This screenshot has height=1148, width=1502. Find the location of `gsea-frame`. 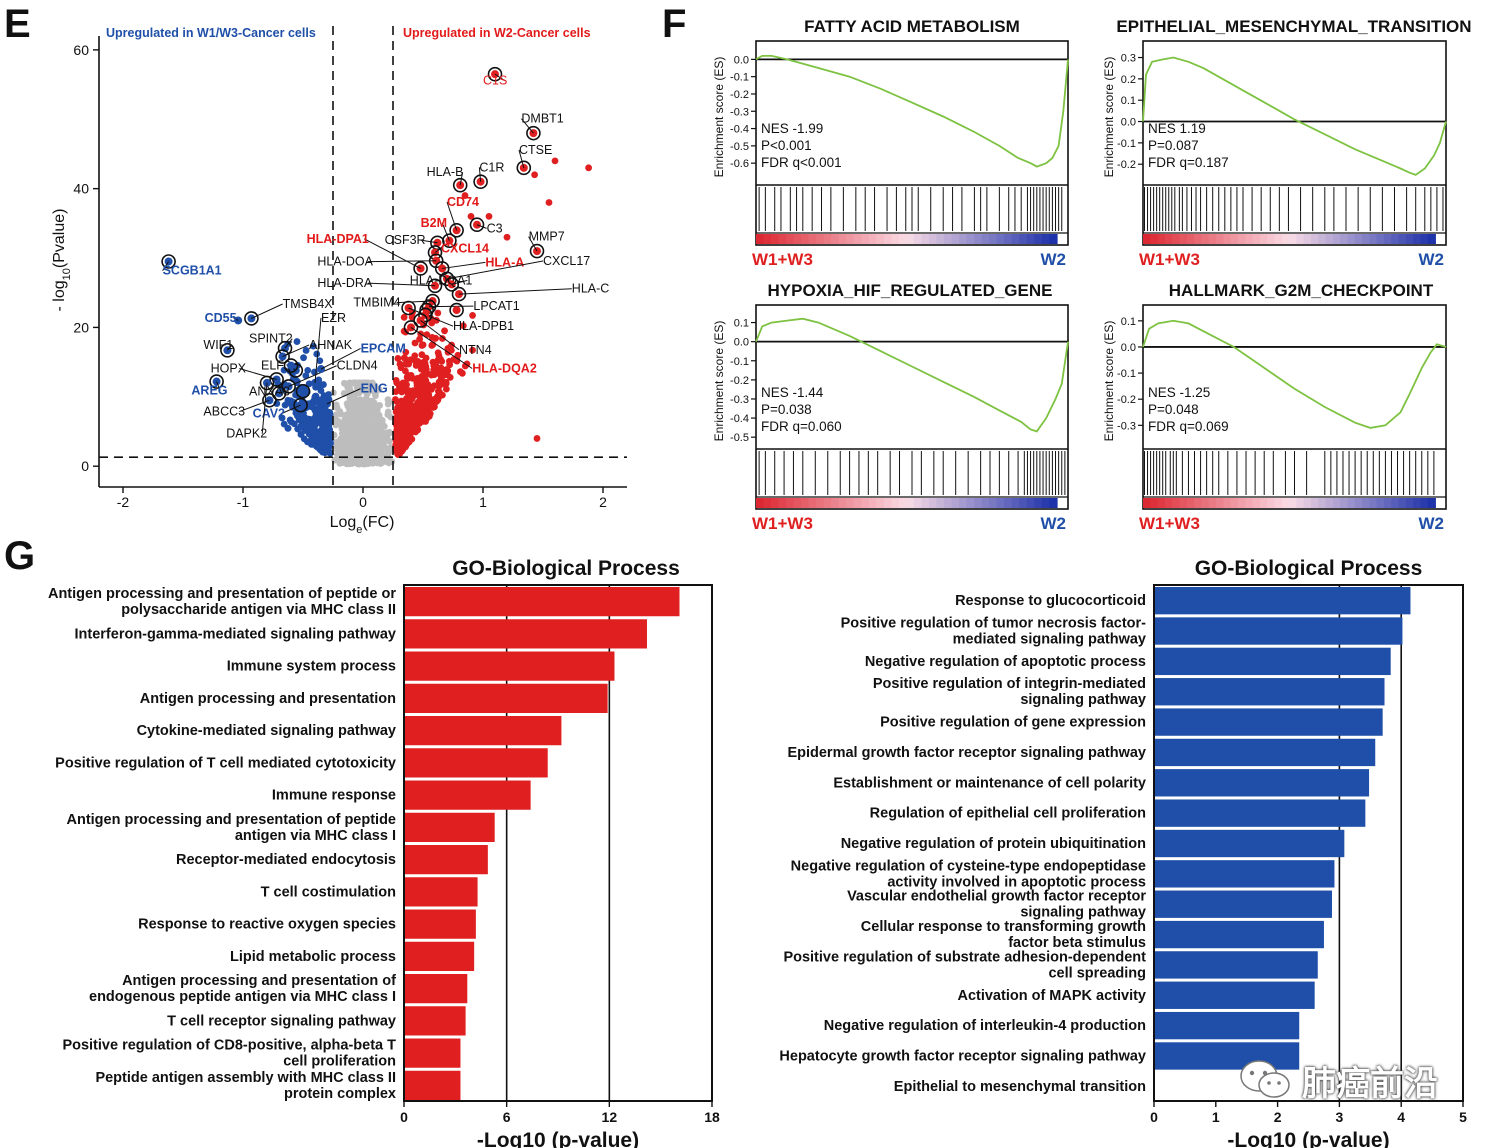

gsea-frame is located at coordinates (1294, 407).